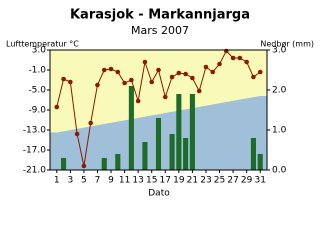 The height and width of the screenshot is (240, 320). Describe the element at coordinates (137, 181) in the screenshot. I see `x-tick-label: 13` at that location.